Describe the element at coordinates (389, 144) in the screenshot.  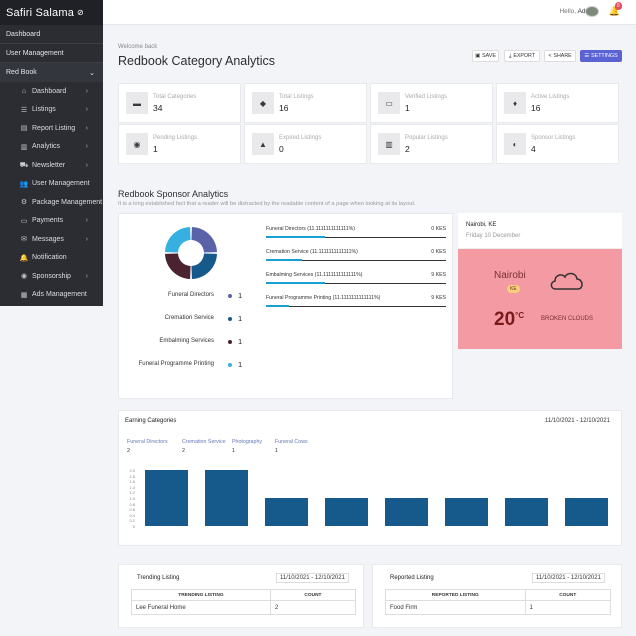
I see `stat-icon: ▥` at that location.